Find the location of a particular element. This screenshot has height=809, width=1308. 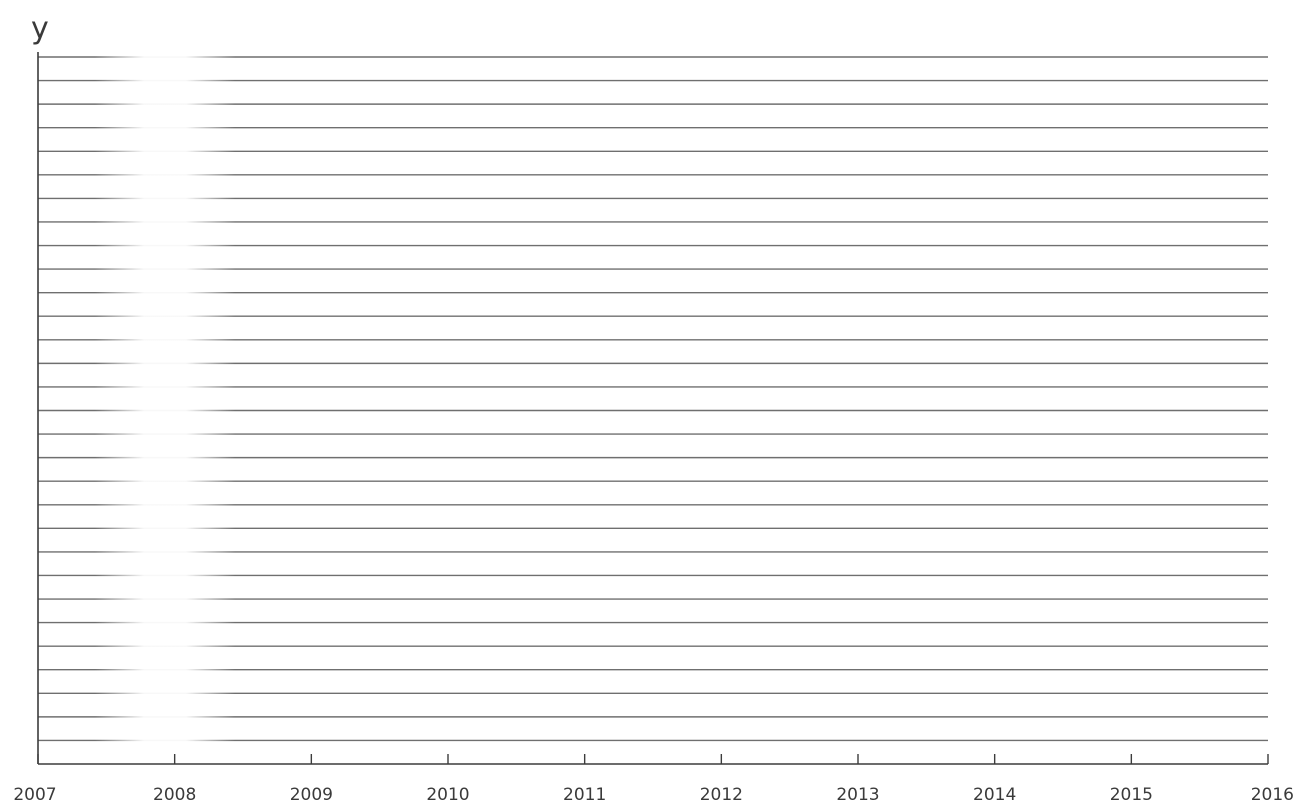

x-tick-label: 2014 is located at coordinates (994, 795).